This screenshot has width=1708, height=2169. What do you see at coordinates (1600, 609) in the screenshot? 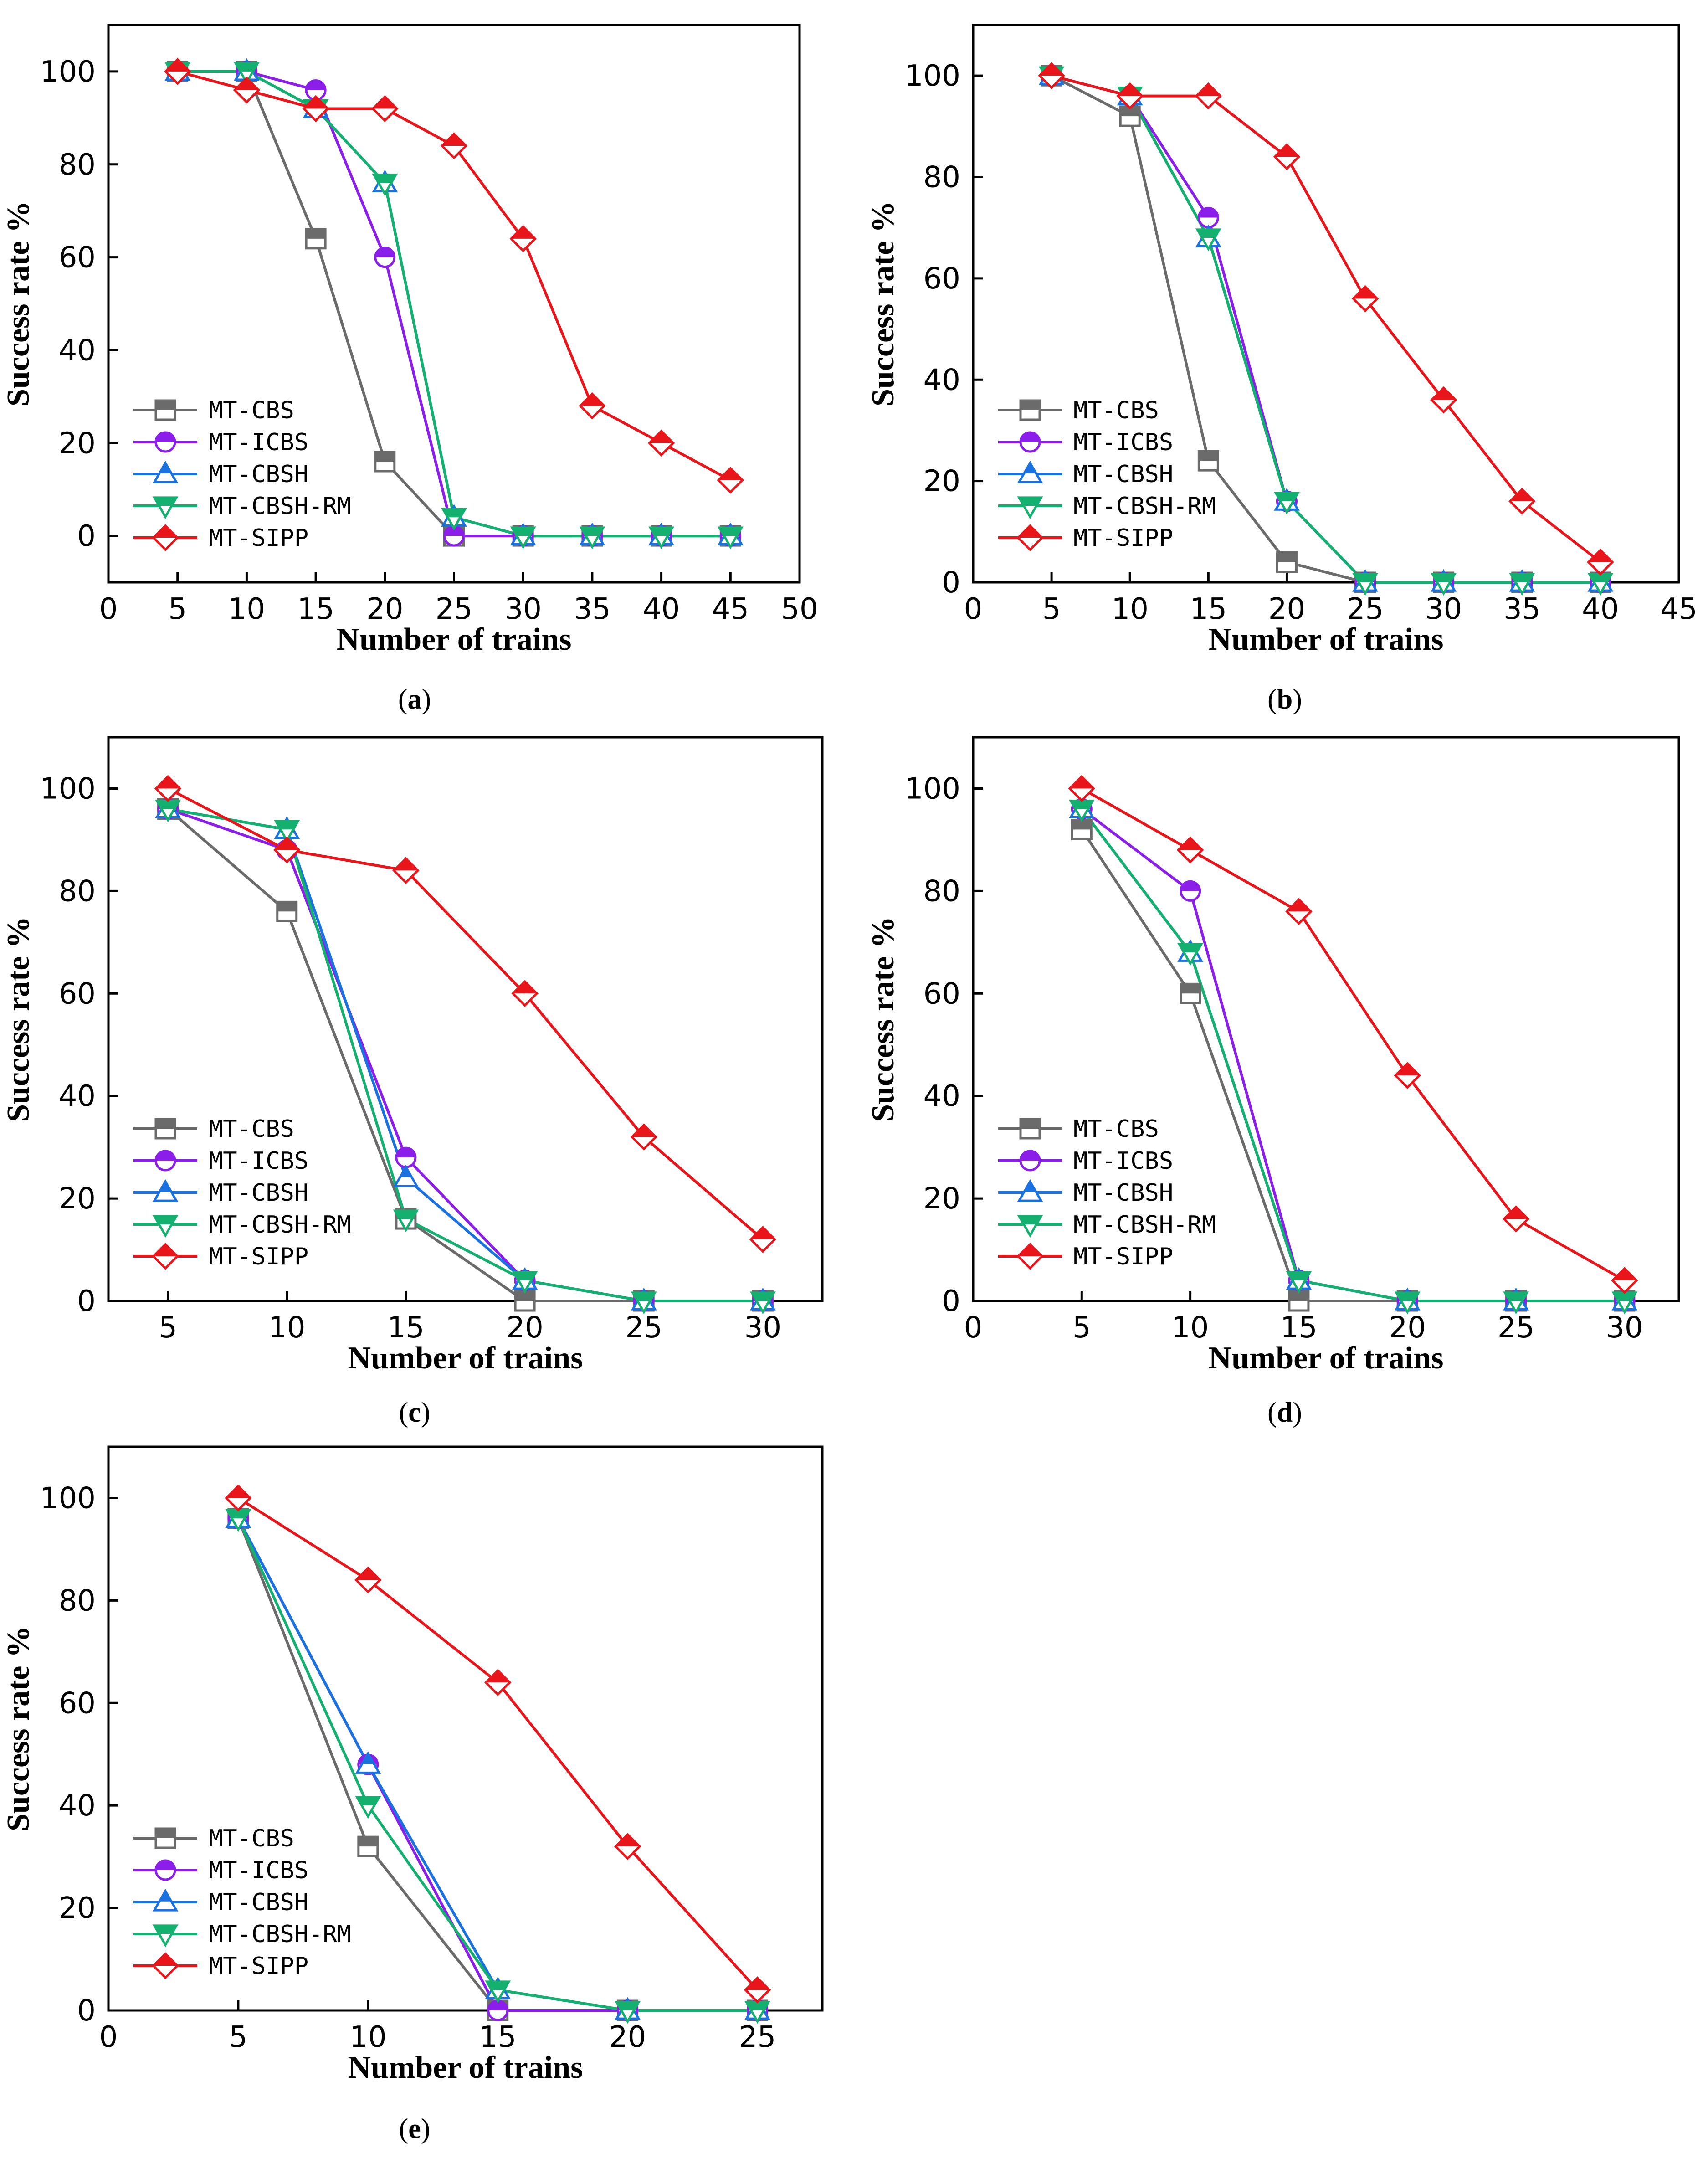
I see `x-tick-label: 40` at bounding box center [1600, 609].